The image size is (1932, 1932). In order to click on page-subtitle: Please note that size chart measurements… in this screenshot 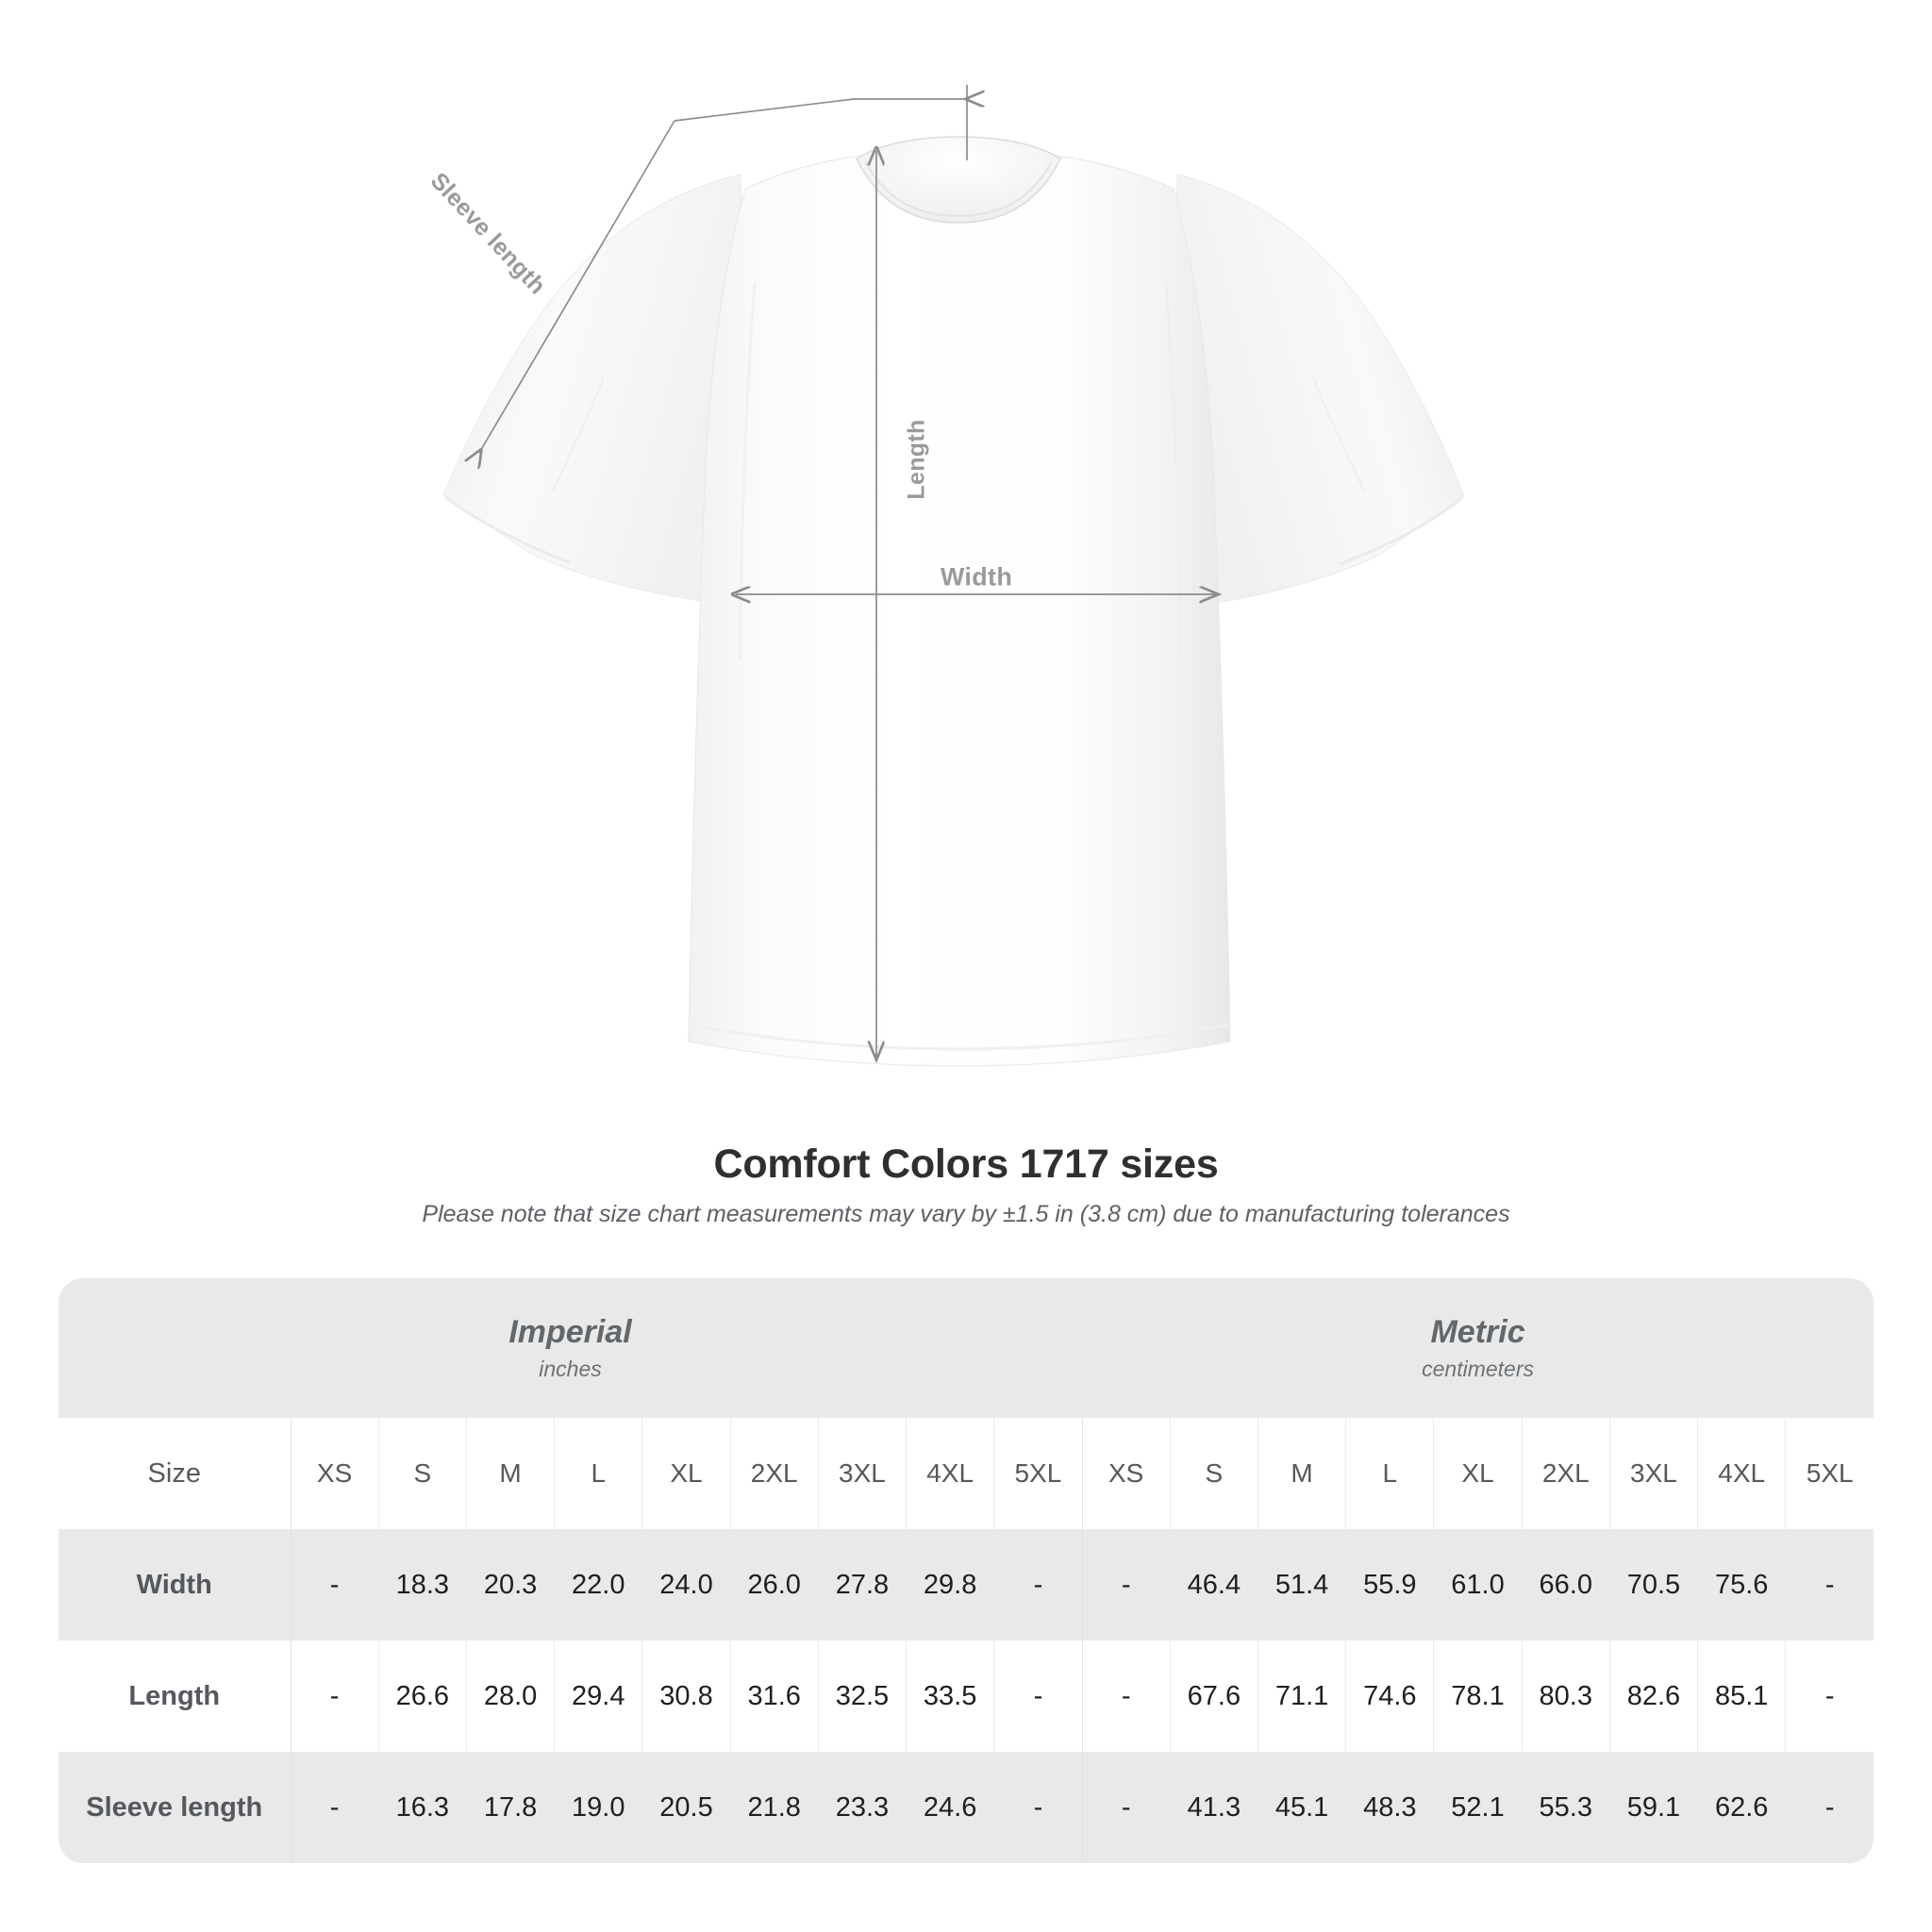, I will do `click(966, 1214)`.